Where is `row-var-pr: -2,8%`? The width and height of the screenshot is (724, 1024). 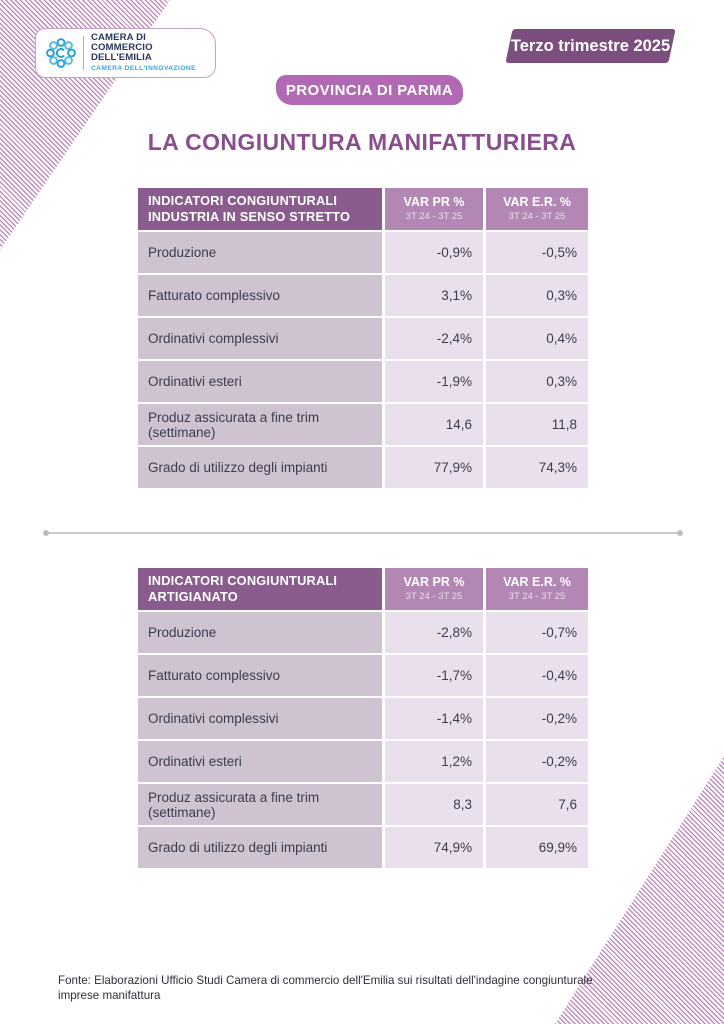
row-var-pr: -2,8% is located at coordinates (434, 632).